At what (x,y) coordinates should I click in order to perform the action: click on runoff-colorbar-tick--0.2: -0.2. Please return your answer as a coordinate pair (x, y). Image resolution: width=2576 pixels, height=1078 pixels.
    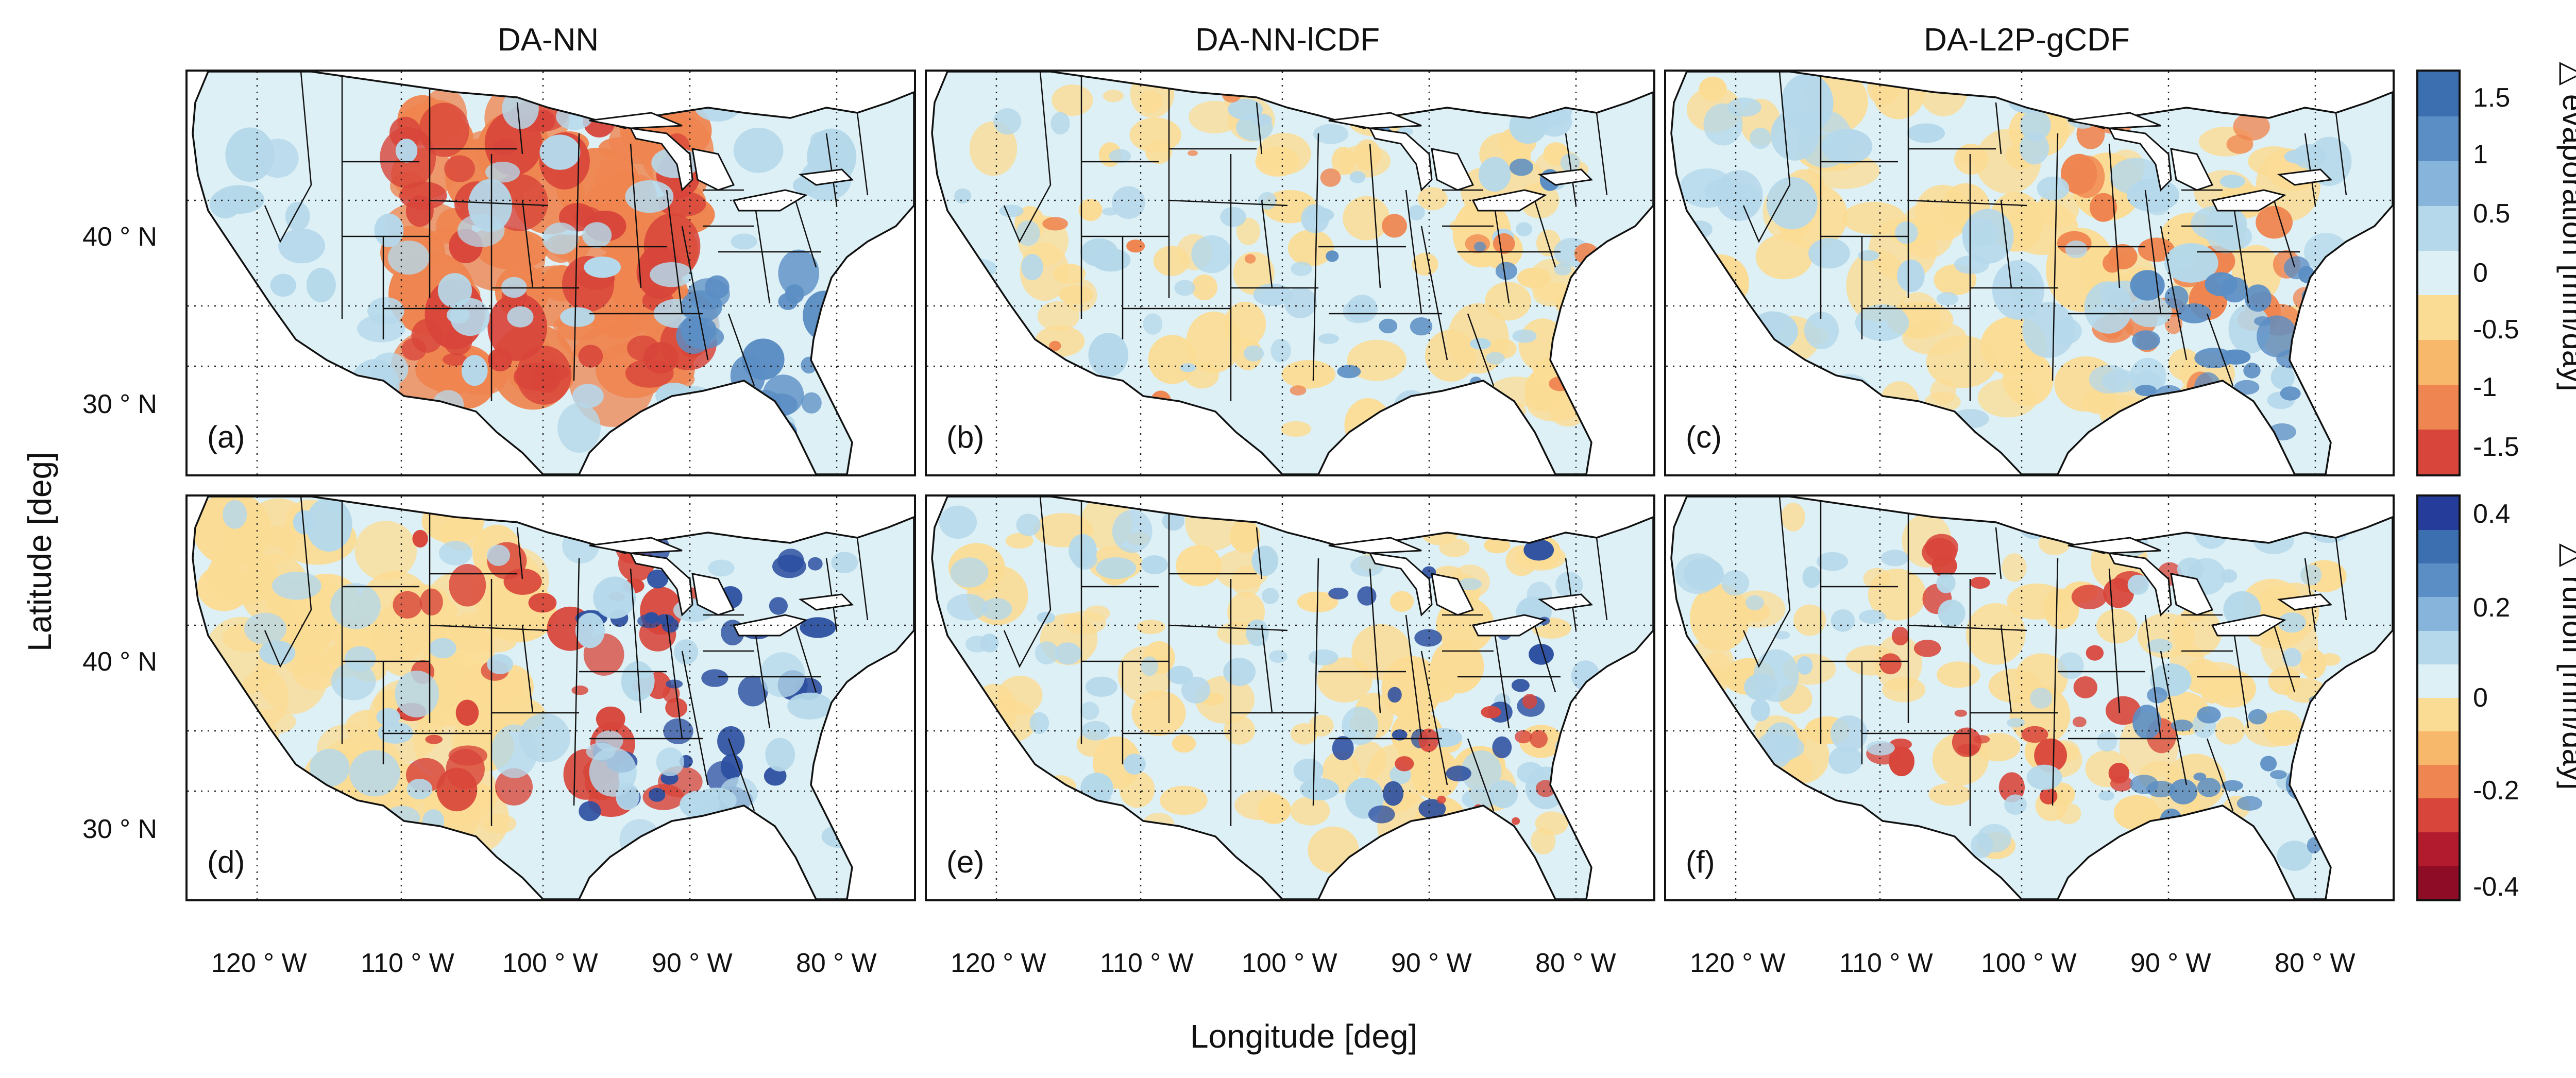
    Looking at the image, I should click on (2496, 791).